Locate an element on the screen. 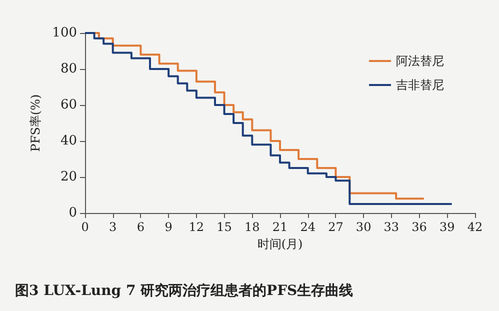 This screenshot has width=499, height=311. x-tick-label: 33 is located at coordinates (392, 227).